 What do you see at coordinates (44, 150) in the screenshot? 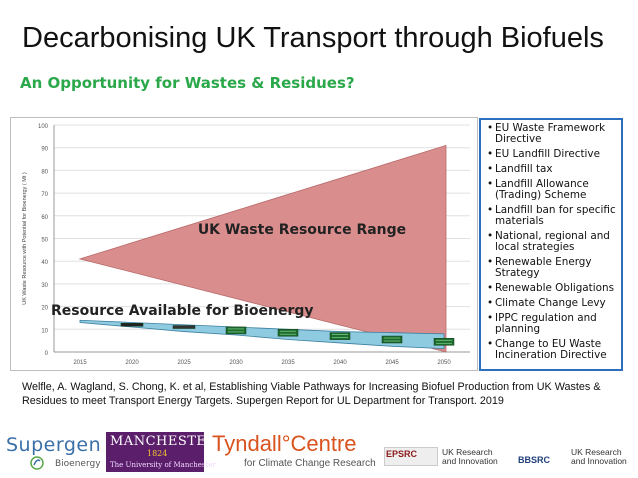
I see `y-tick-label: 90` at bounding box center [44, 150].